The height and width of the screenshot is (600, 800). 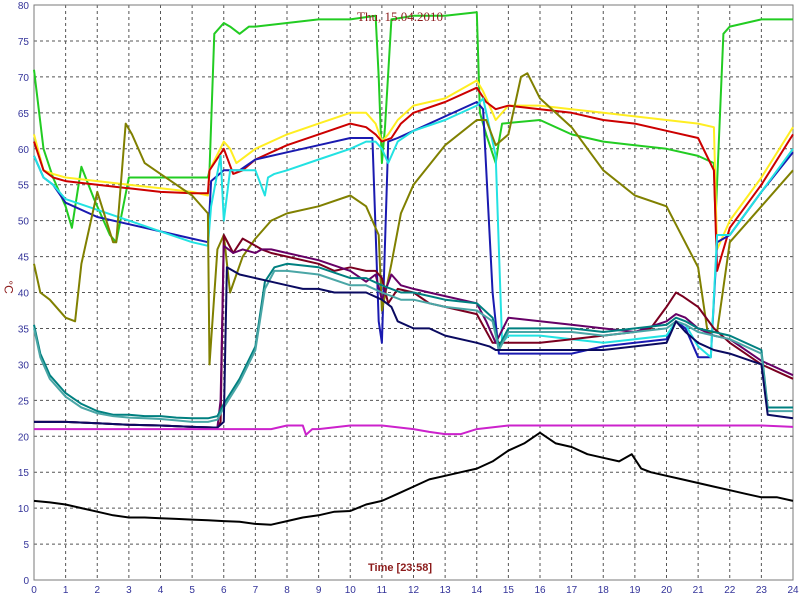 I want to click on x-tick-label: 0, so click(x=34, y=590).